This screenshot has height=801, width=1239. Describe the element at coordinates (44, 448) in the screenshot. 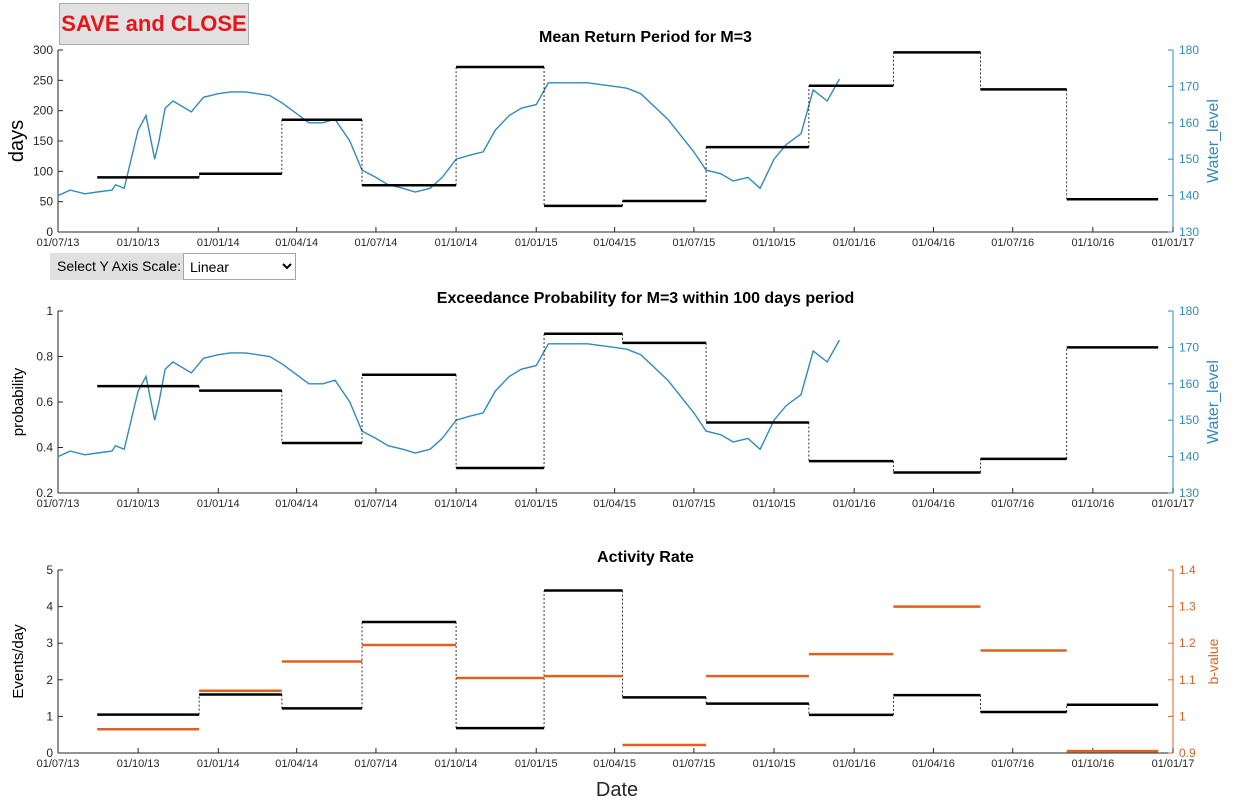

I see `y-tick-label: 0.4` at that location.